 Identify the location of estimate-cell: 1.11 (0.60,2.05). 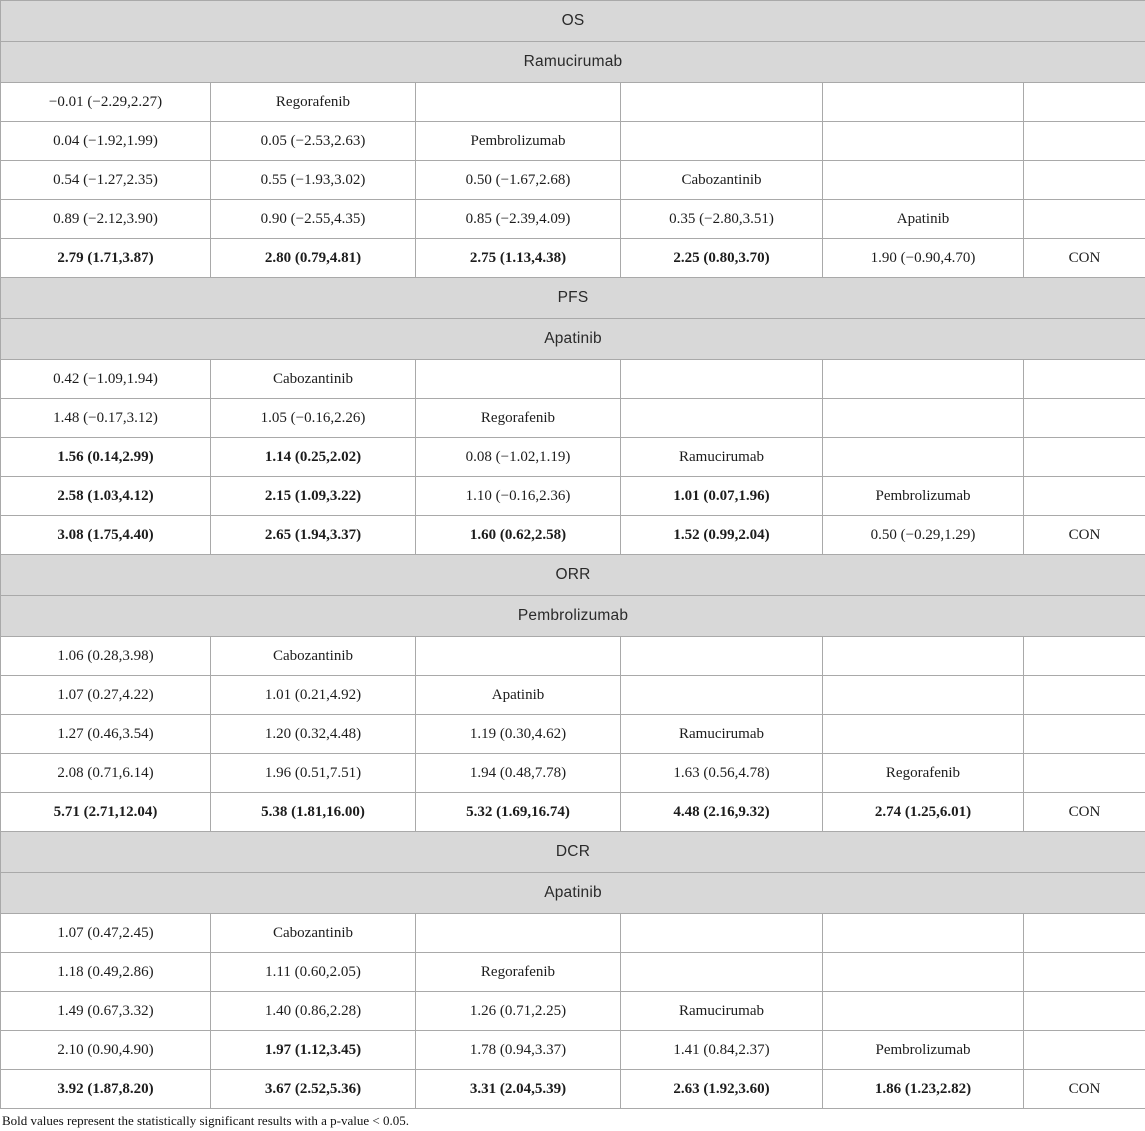
(313, 972).